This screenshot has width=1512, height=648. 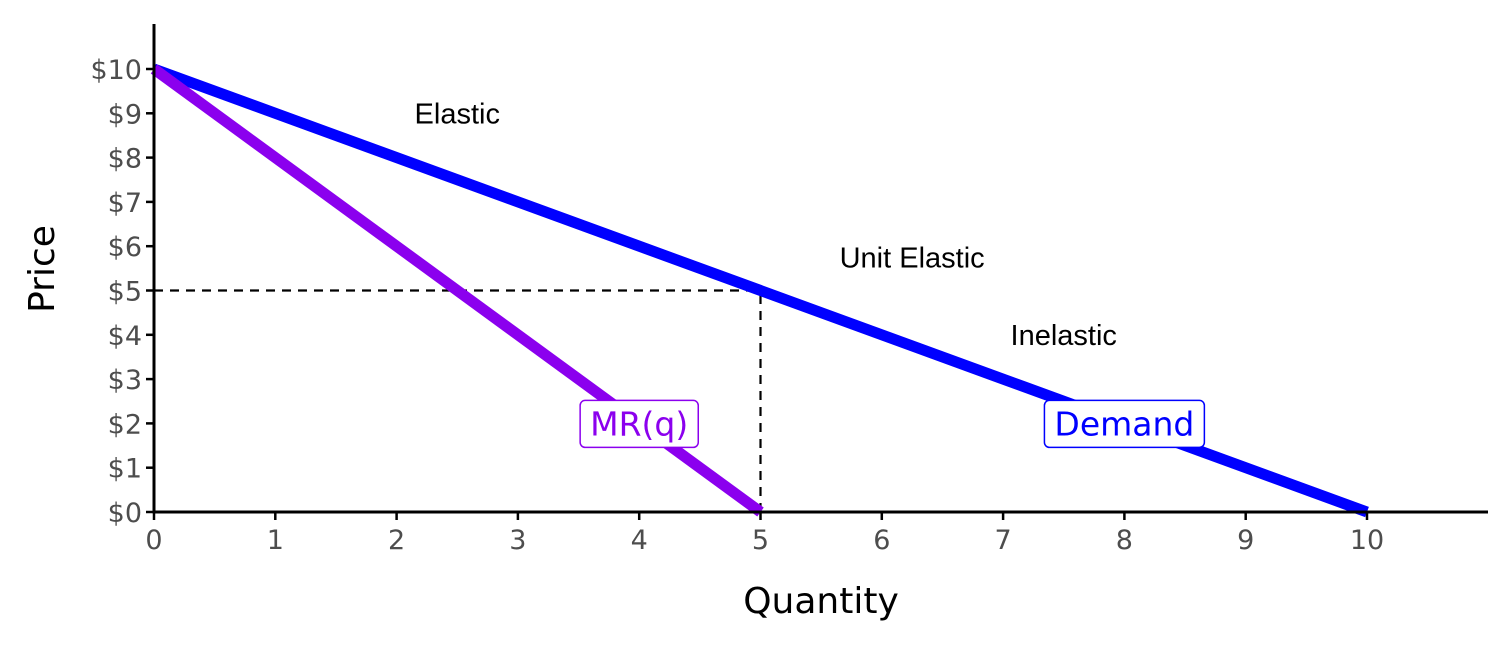 I want to click on annotation-label: Inelastic, so click(x=1064, y=336).